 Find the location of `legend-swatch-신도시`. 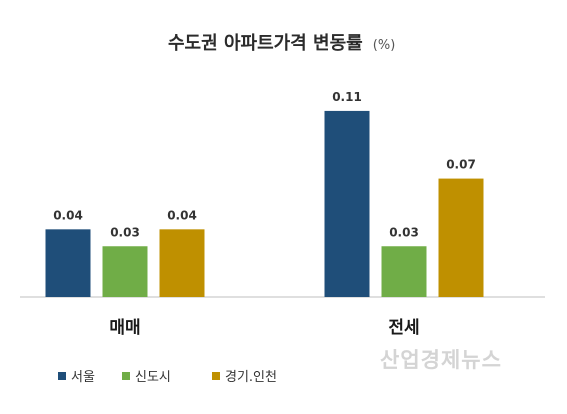

legend-swatch-신도시 is located at coordinates (126, 376).